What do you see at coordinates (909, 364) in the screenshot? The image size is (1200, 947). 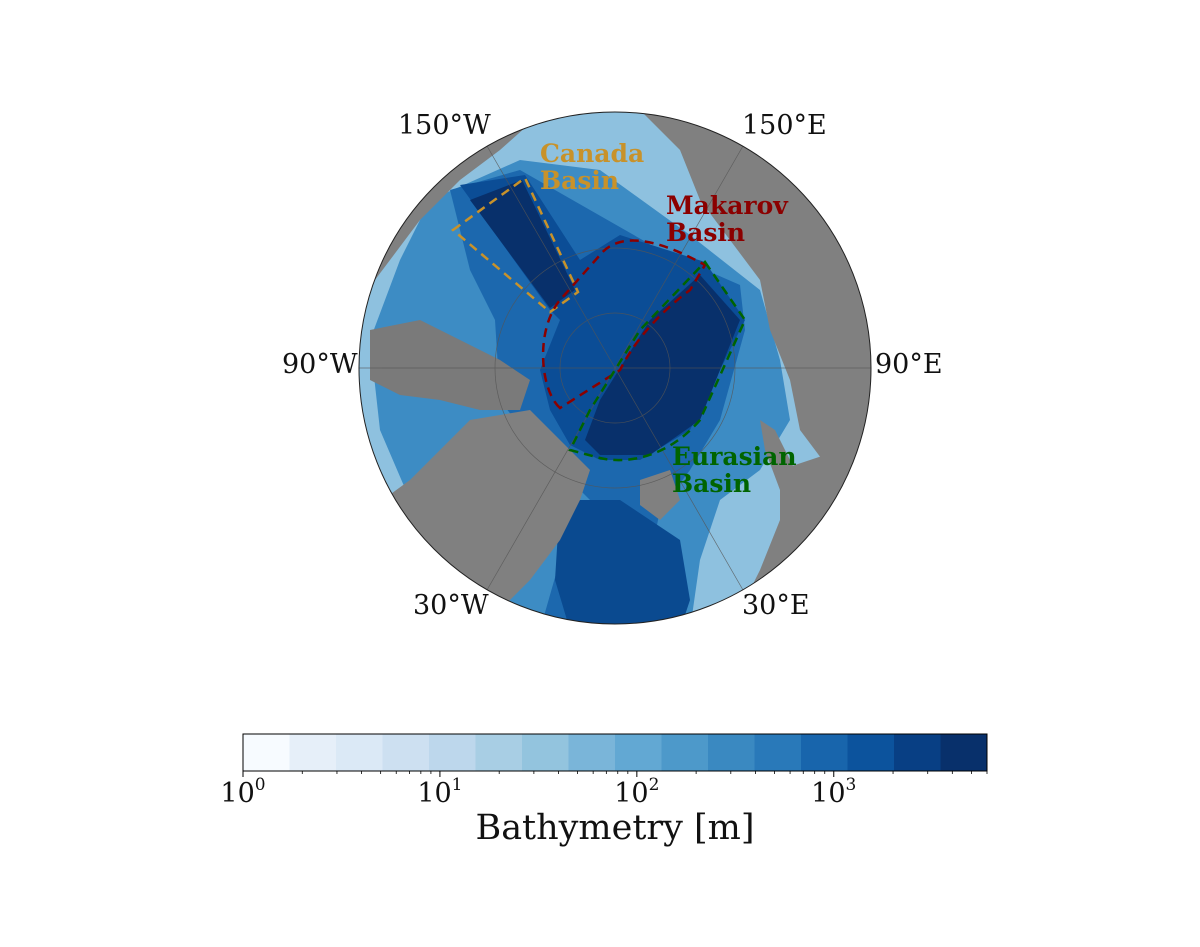 I see `lon-label-90e: 90°E` at bounding box center [909, 364].